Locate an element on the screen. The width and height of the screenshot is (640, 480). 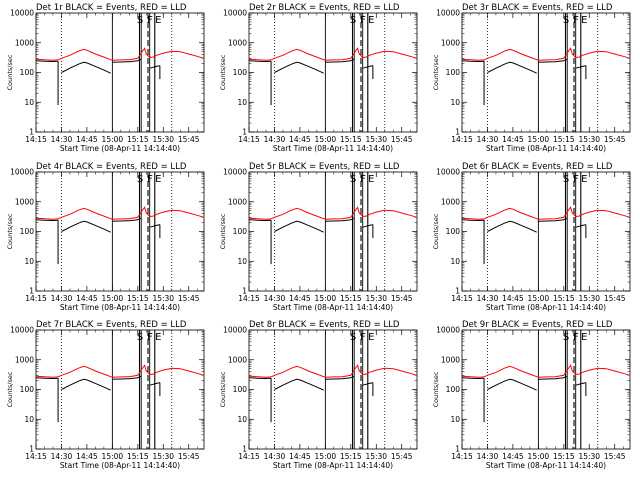
panel-title: Det 4r BLACK = Events, RED = LLD is located at coordinates (111, 167).